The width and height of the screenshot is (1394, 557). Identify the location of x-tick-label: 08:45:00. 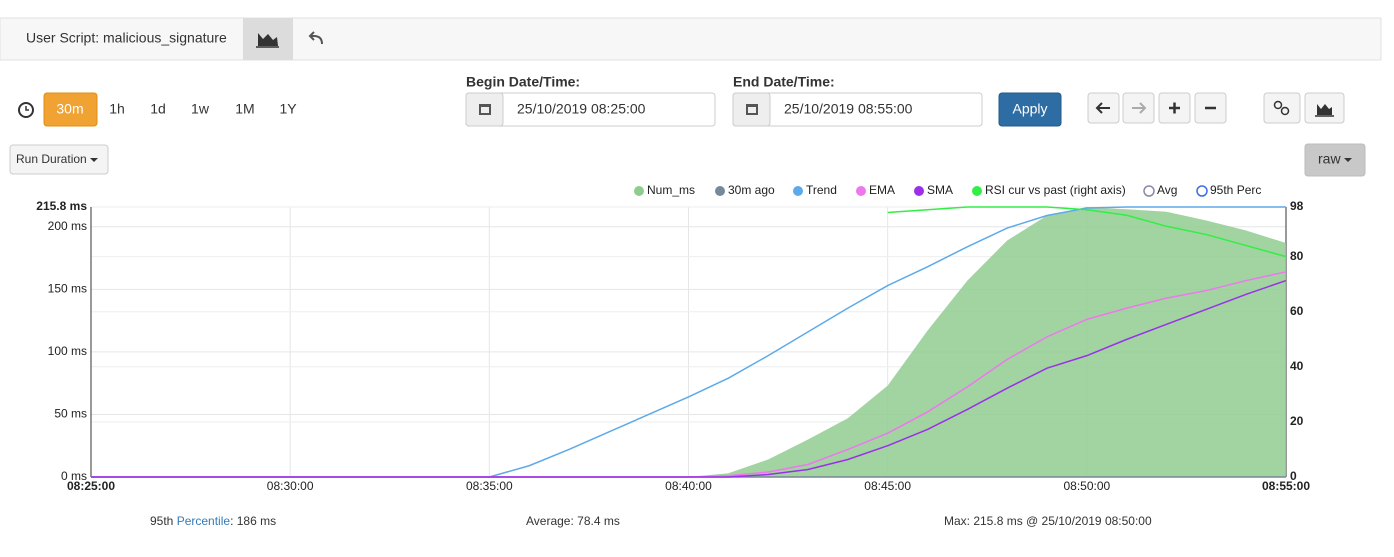
(887, 486).